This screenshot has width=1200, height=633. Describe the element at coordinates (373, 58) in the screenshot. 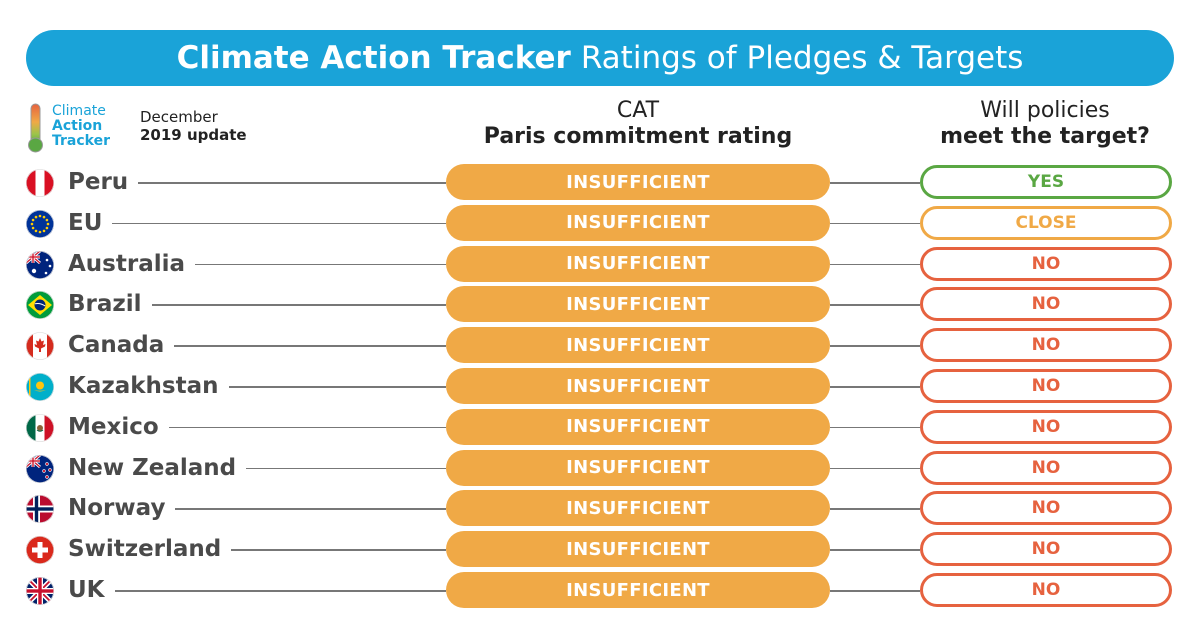

I see `title-bold: Climate Action Tracker` at that location.